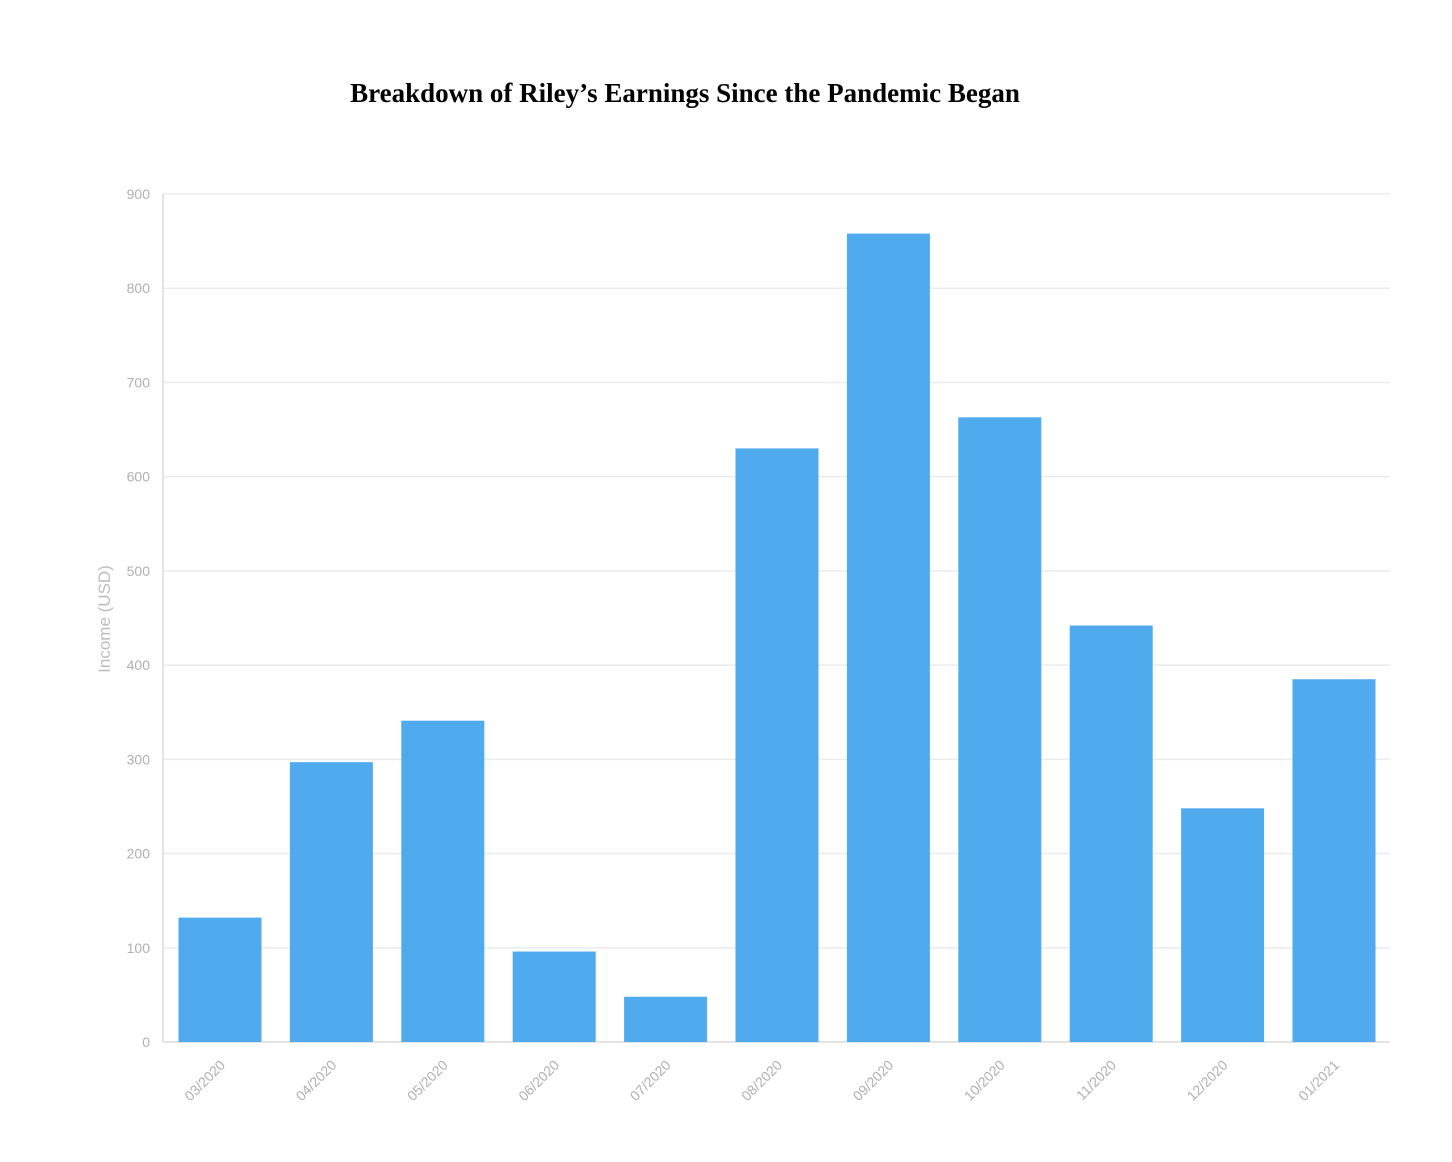 The image size is (1452, 1162). What do you see at coordinates (1318, 1080) in the screenshot?
I see `x-tick-label: 01/2021` at bounding box center [1318, 1080].